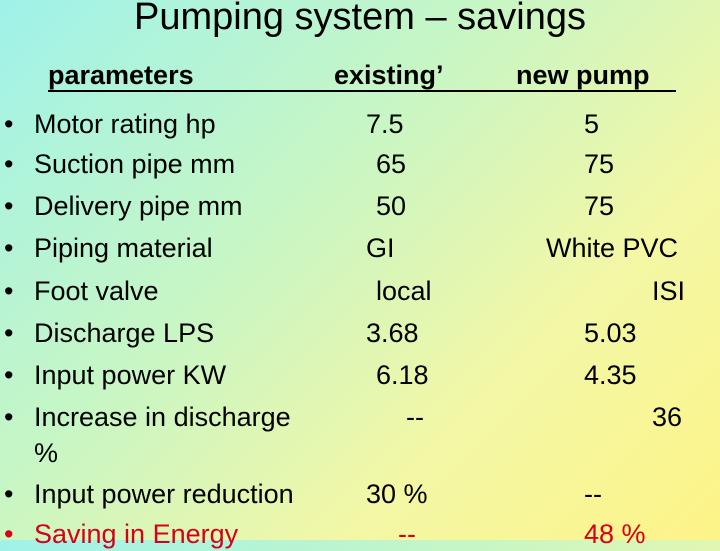 This screenshot has height=551, width=720. What do you see at coordinates (121, 75) in the screenshot?
I see `header-parameters: parameters` at bounding box center [121, 75].